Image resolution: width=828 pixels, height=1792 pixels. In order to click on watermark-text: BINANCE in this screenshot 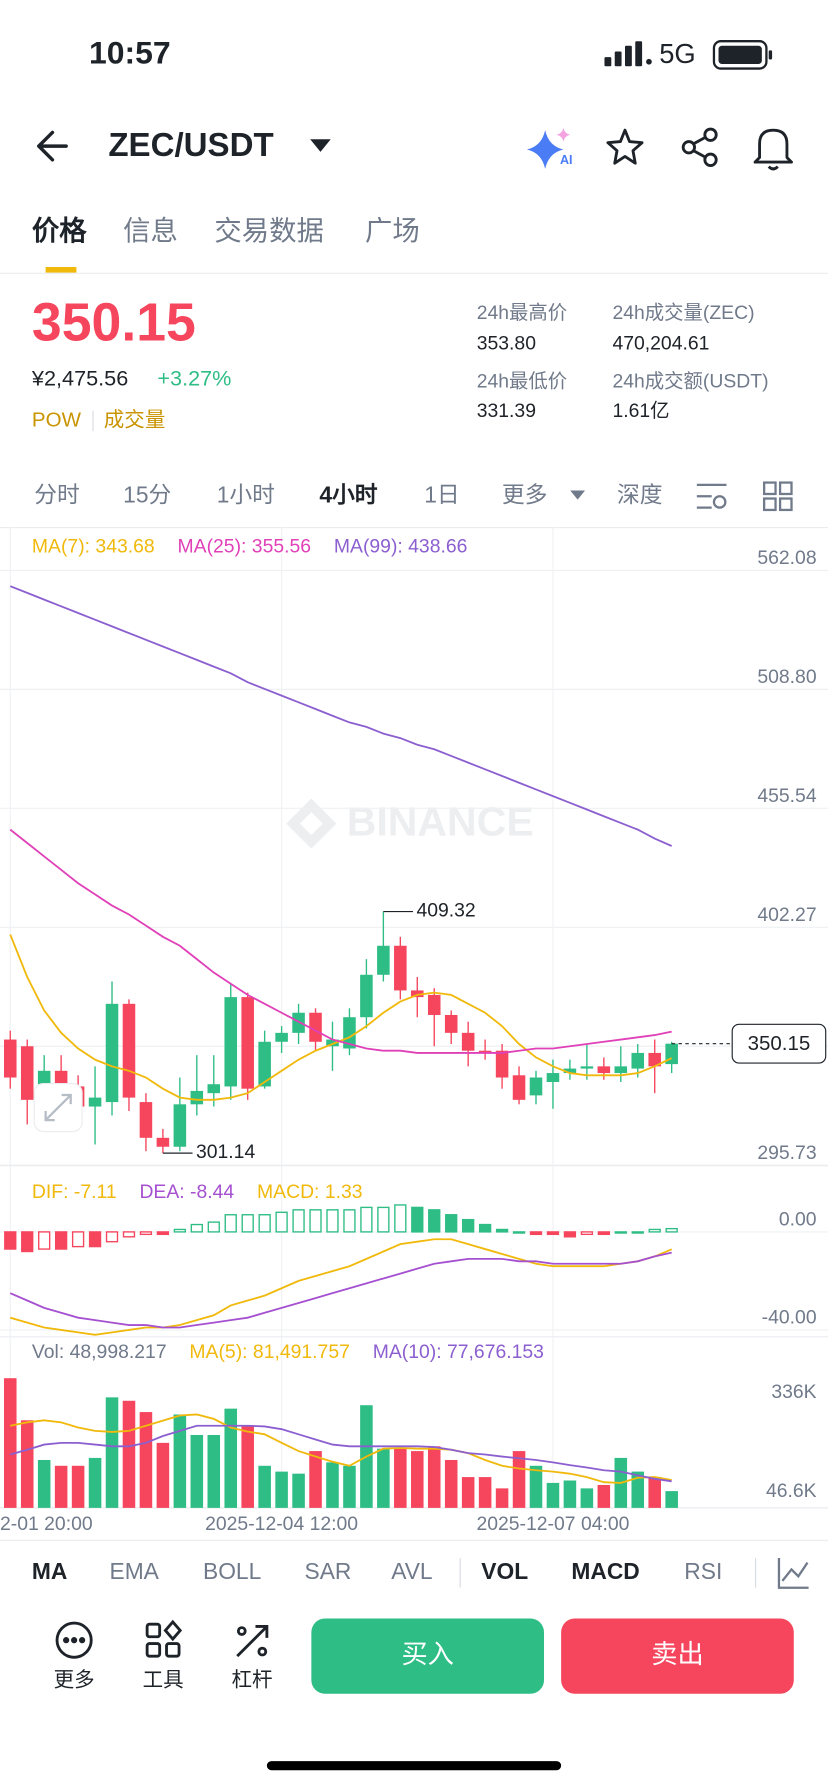, I will do `click(440, 822)`.